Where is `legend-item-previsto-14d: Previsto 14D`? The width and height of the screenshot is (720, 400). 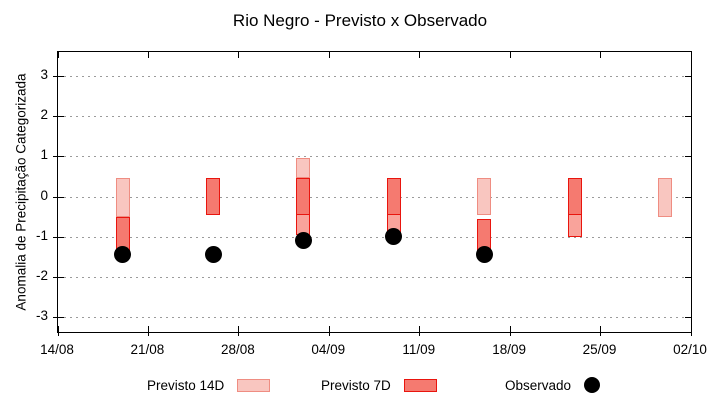 legend-item-previsto-14d: Previsto 14D is located at coordinates (209, 385).